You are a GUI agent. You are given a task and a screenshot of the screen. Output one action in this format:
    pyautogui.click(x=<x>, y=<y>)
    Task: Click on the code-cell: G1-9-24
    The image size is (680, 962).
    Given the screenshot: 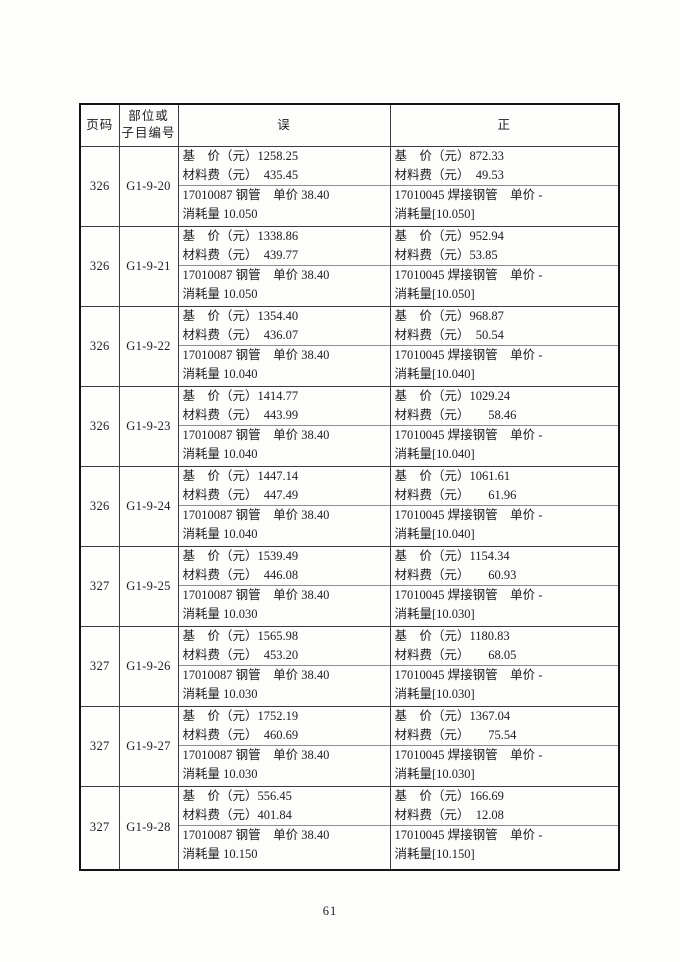 What is the action you would take?
    pyautogui.click(x=148, y=506)
    